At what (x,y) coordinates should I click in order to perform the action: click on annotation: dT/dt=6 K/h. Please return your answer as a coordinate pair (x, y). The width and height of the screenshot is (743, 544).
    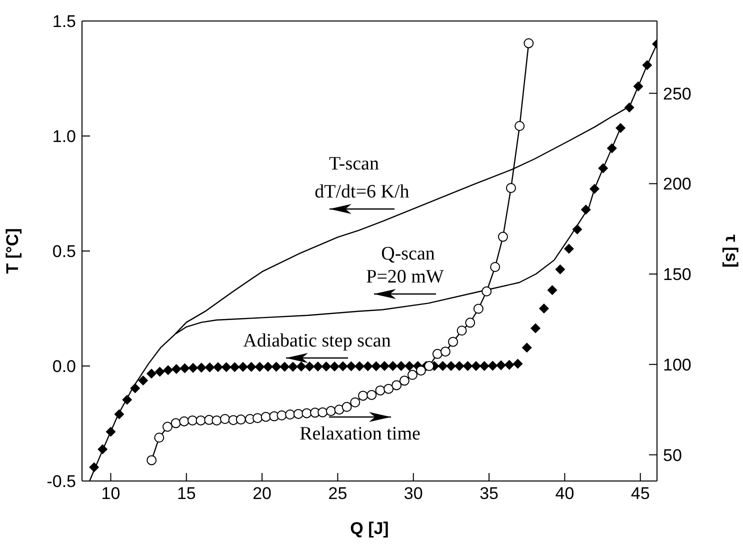
    Looking at the image, I should click on (362, 191).